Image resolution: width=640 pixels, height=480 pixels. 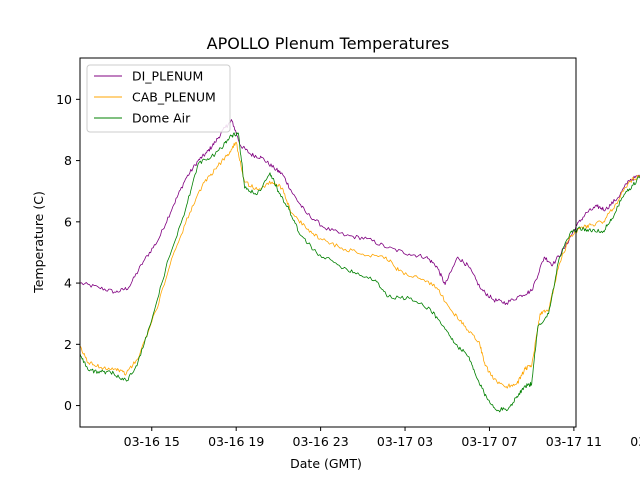 What do you see at coordinates (635, 441) in the screenshot?
I see `x-tick-label: 03-17 15` at bounding box center [635, 441].